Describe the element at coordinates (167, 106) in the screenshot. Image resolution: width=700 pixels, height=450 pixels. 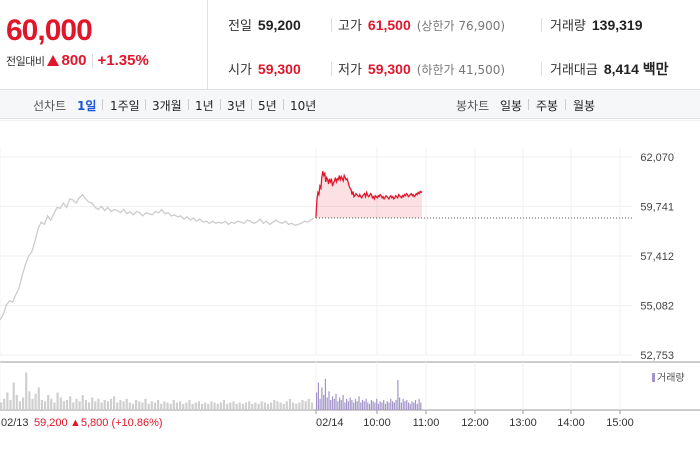
I see `tab-period-3m: 3개월` at that location.